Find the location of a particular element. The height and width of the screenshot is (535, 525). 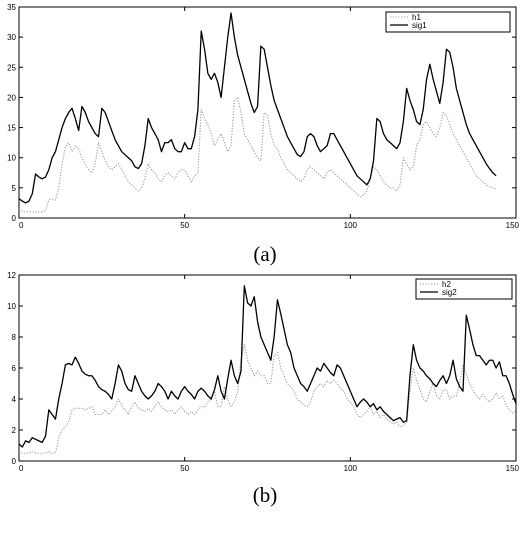

figure-caption: (b) is located at coordinates (265, 495).